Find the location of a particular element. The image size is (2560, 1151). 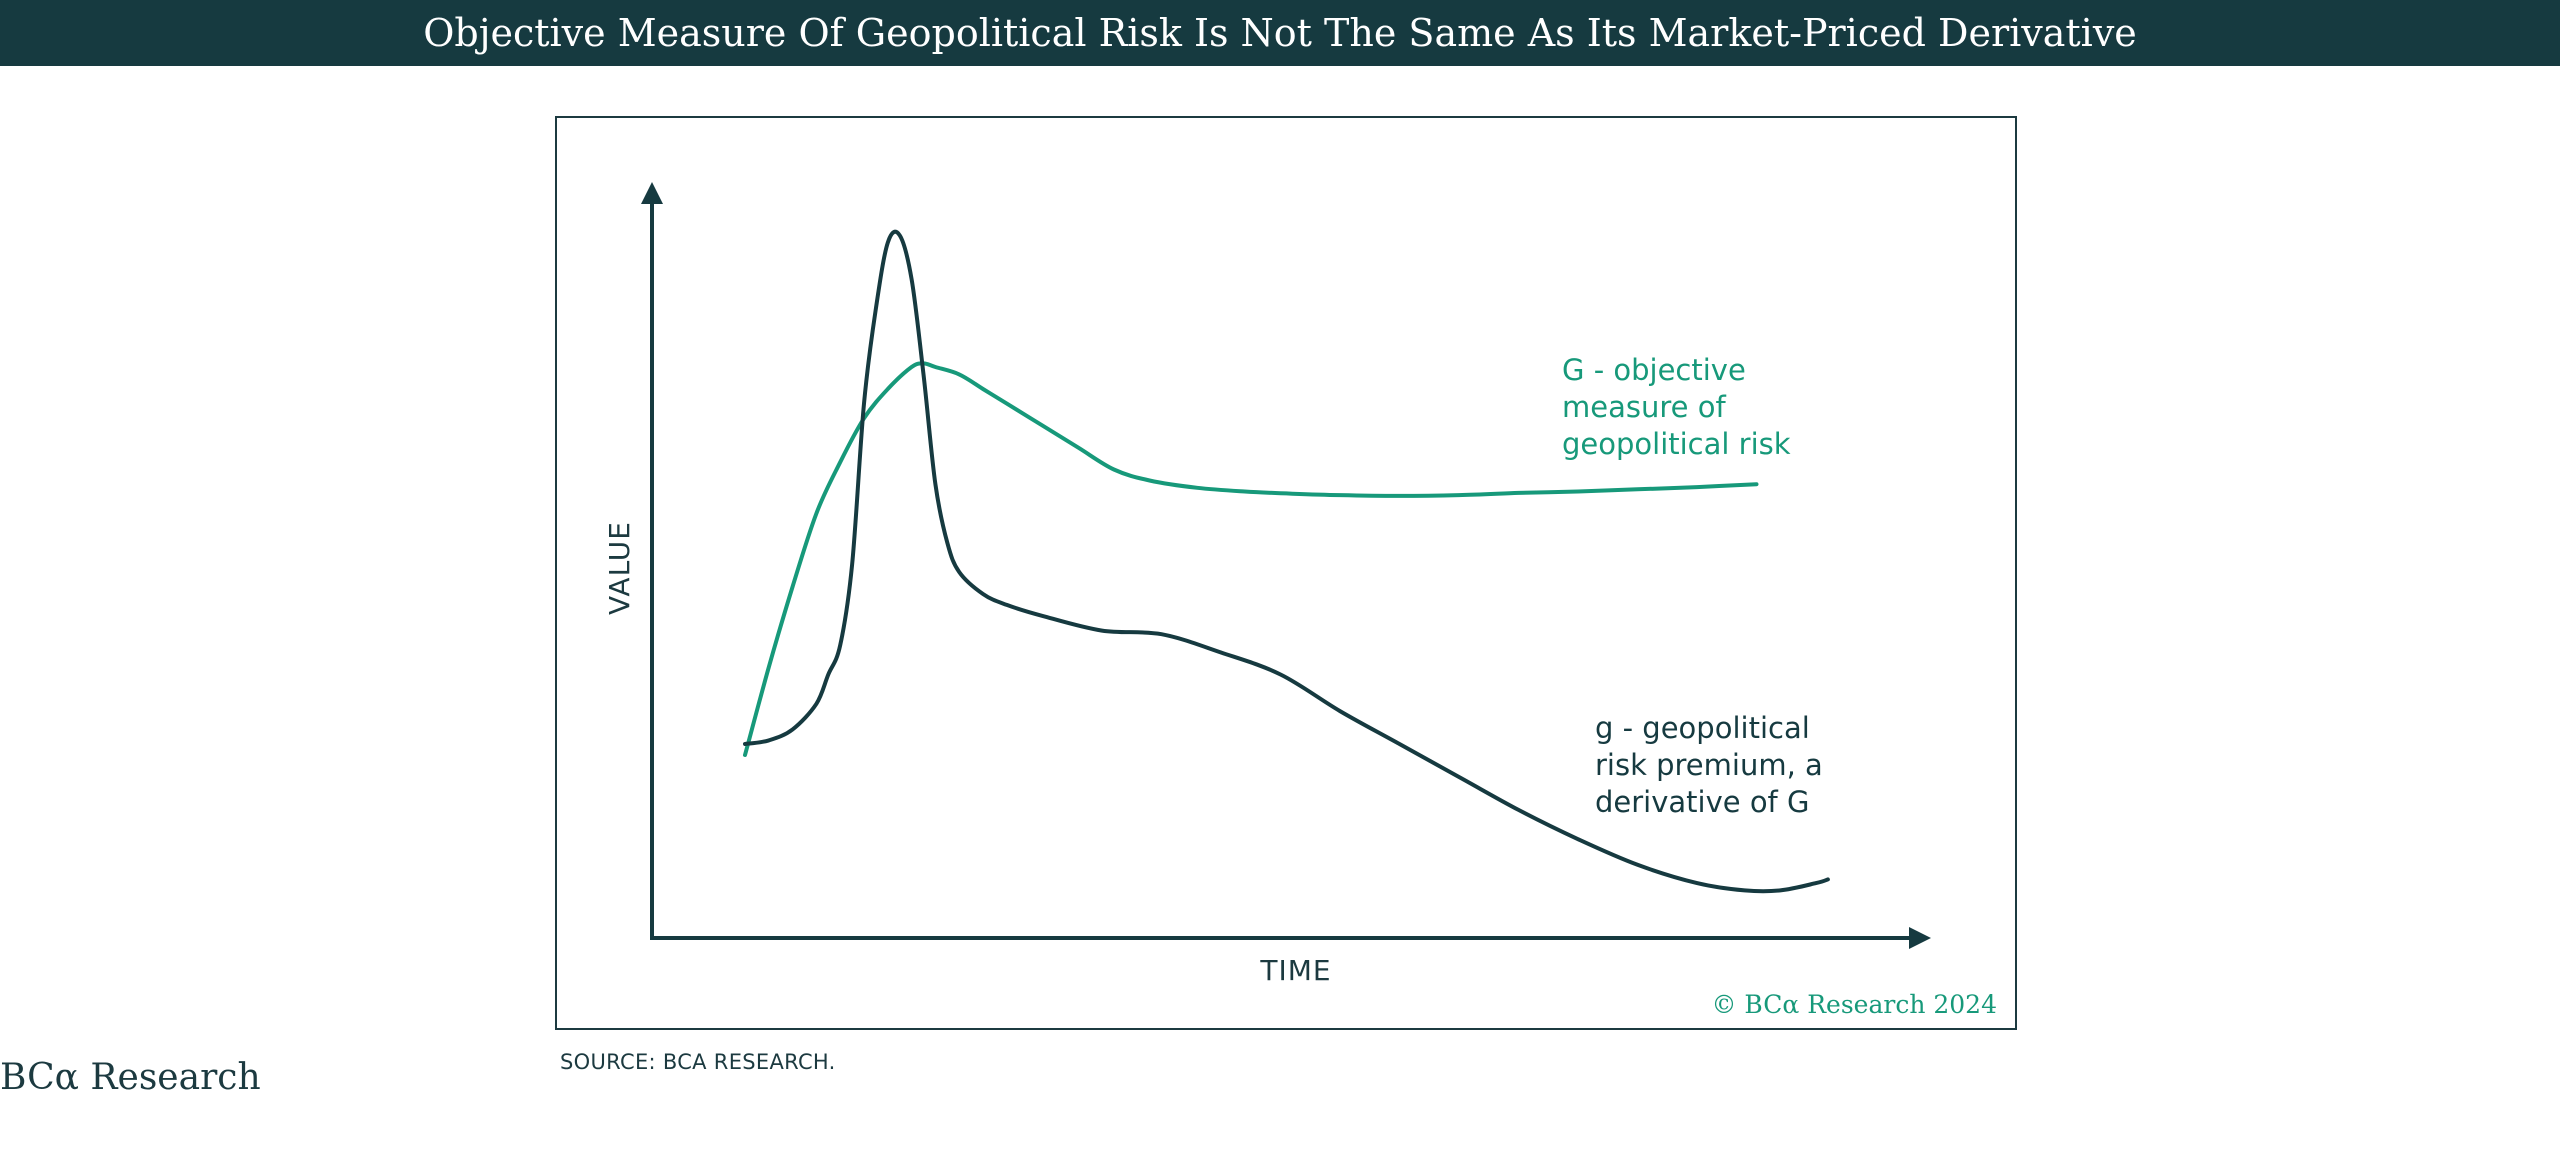

series-label-0: G - objective measure of geopolitical risk is located at coordinates (1676, 407).